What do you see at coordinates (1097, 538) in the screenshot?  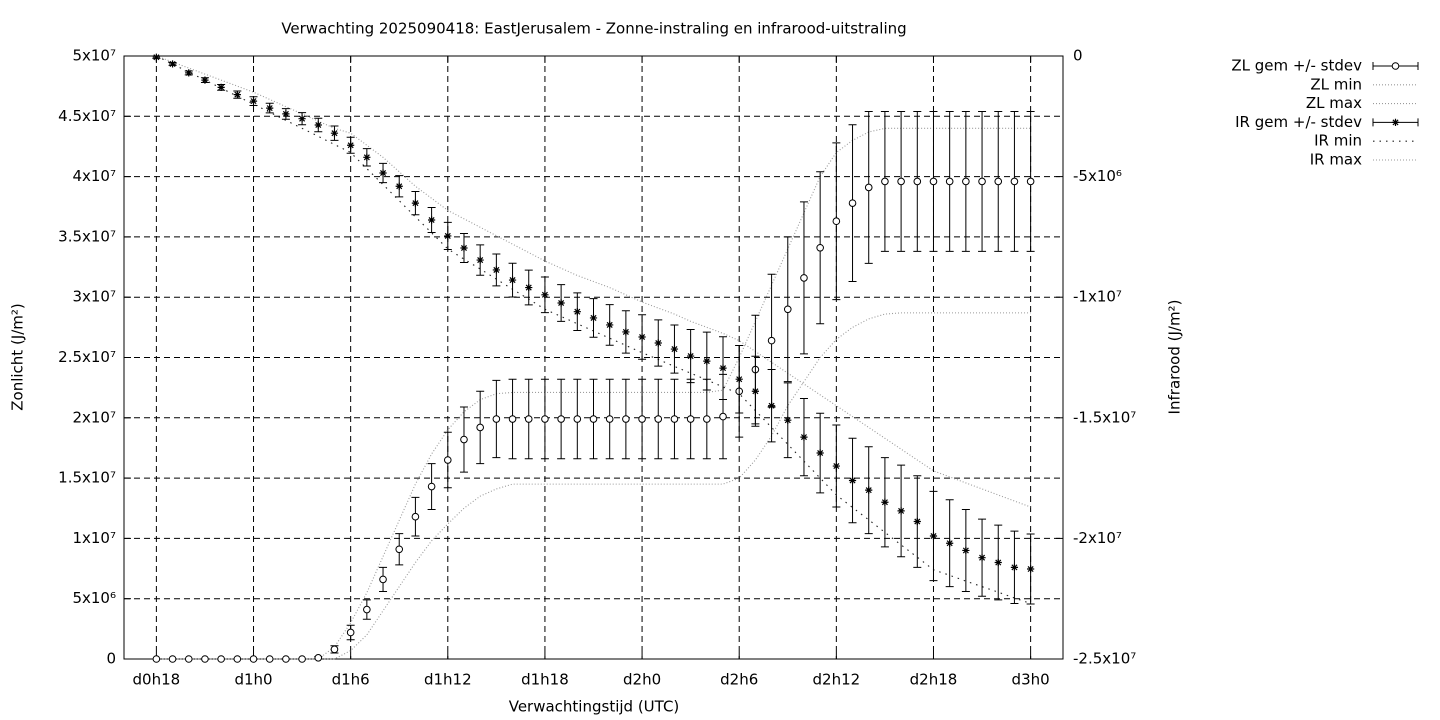 I see `y2-tick-label: -2x10⁷` at bounding box center [1097, 538].